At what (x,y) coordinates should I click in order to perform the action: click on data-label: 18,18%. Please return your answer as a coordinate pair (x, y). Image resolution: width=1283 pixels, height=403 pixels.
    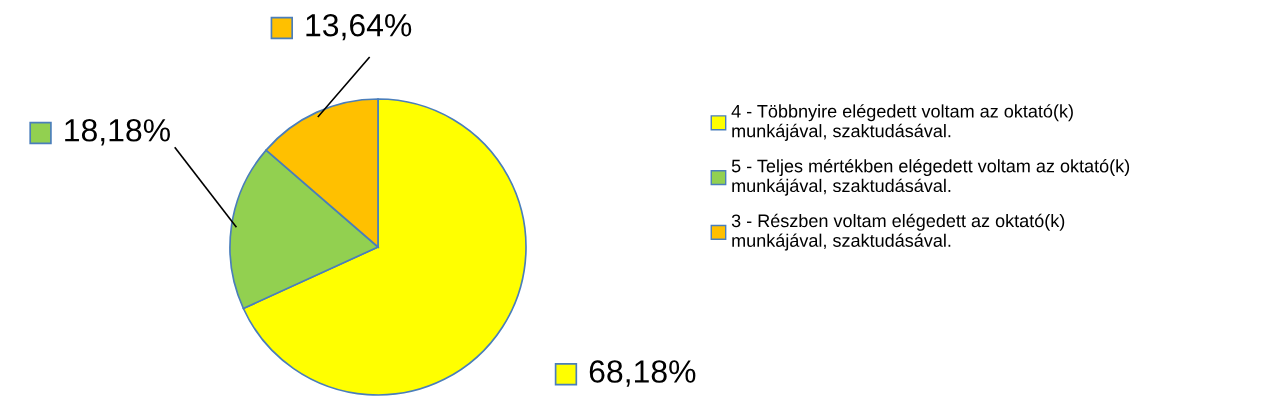
    Looking at the image, I should click on (117, 132).